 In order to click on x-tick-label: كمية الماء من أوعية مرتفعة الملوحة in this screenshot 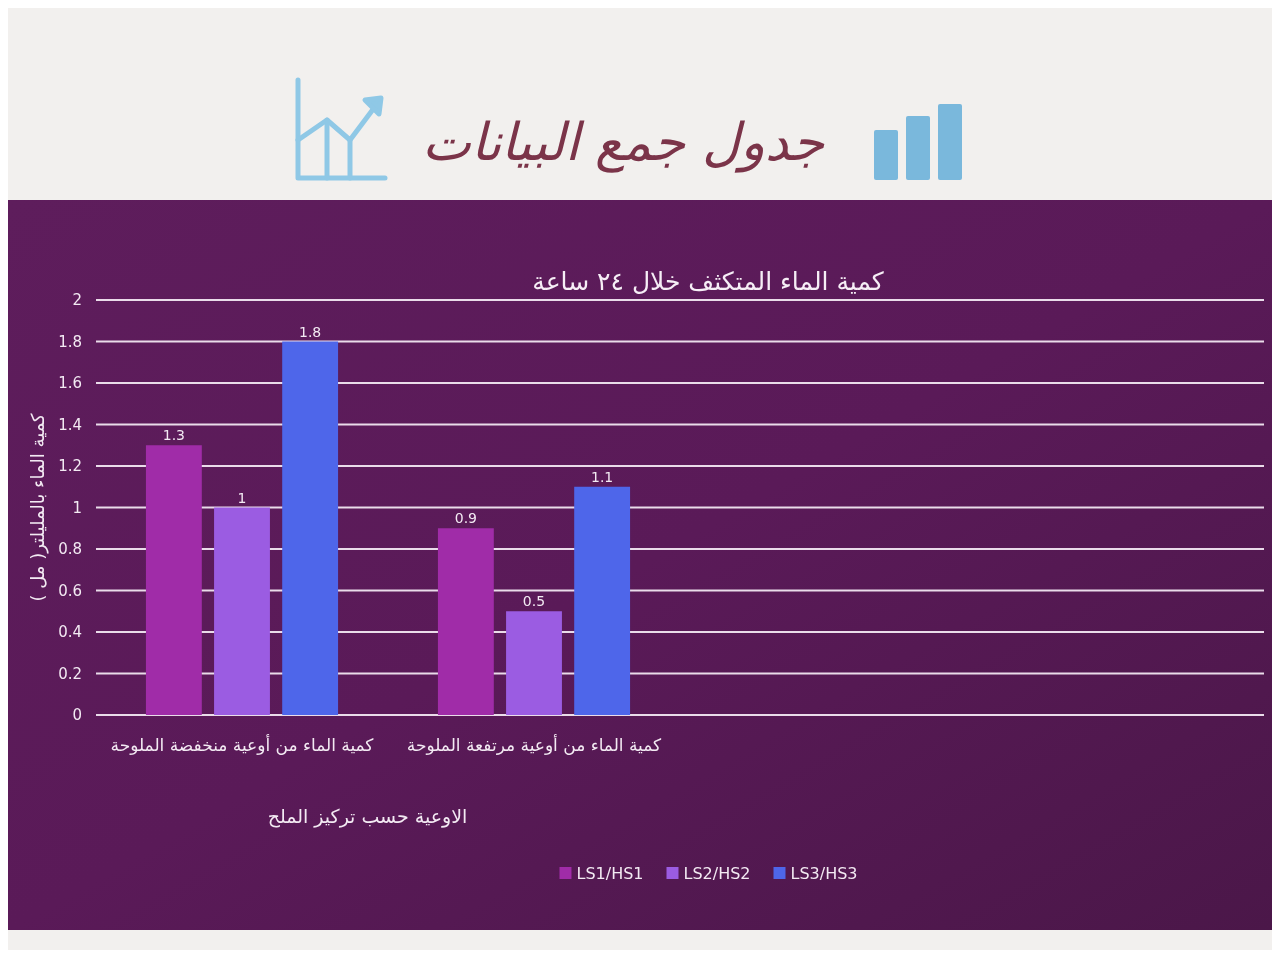, I will do `click(534, 744)`.